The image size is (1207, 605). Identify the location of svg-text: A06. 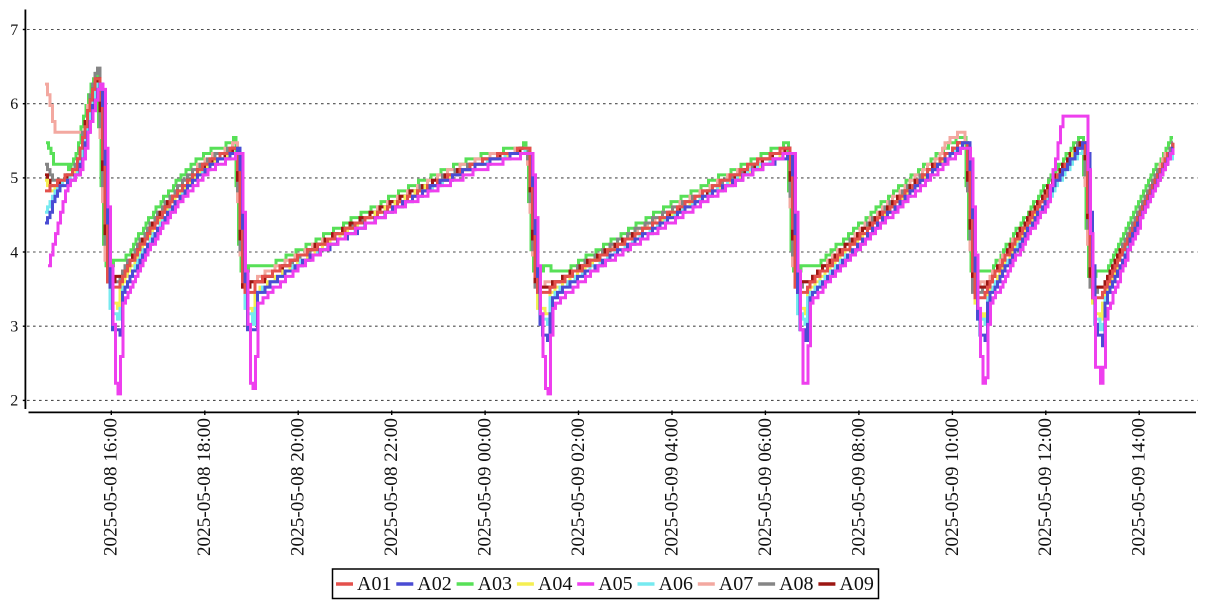
(676, 584).